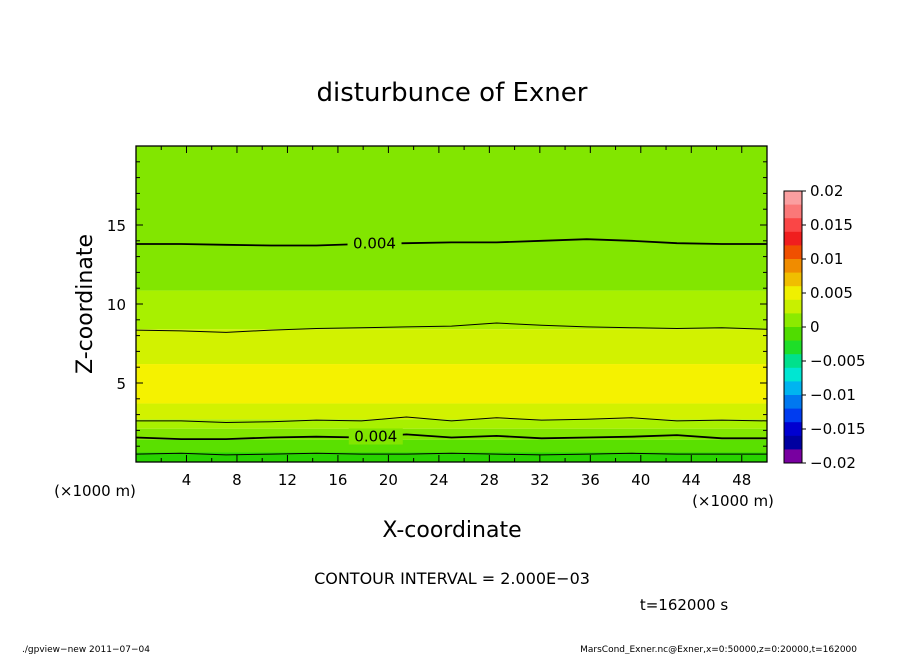 This screenshot has width=904, height=654. I want to click on x-tick-label: 40, so click(640, 480).